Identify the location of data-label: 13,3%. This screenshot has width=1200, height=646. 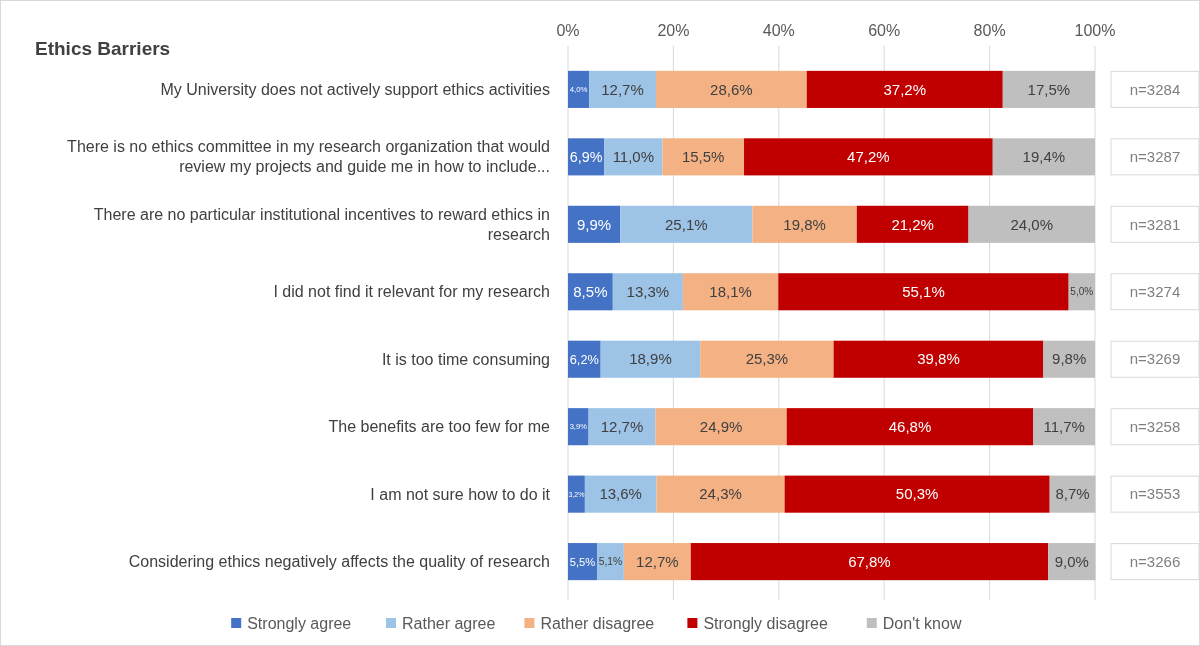
(648, 292).